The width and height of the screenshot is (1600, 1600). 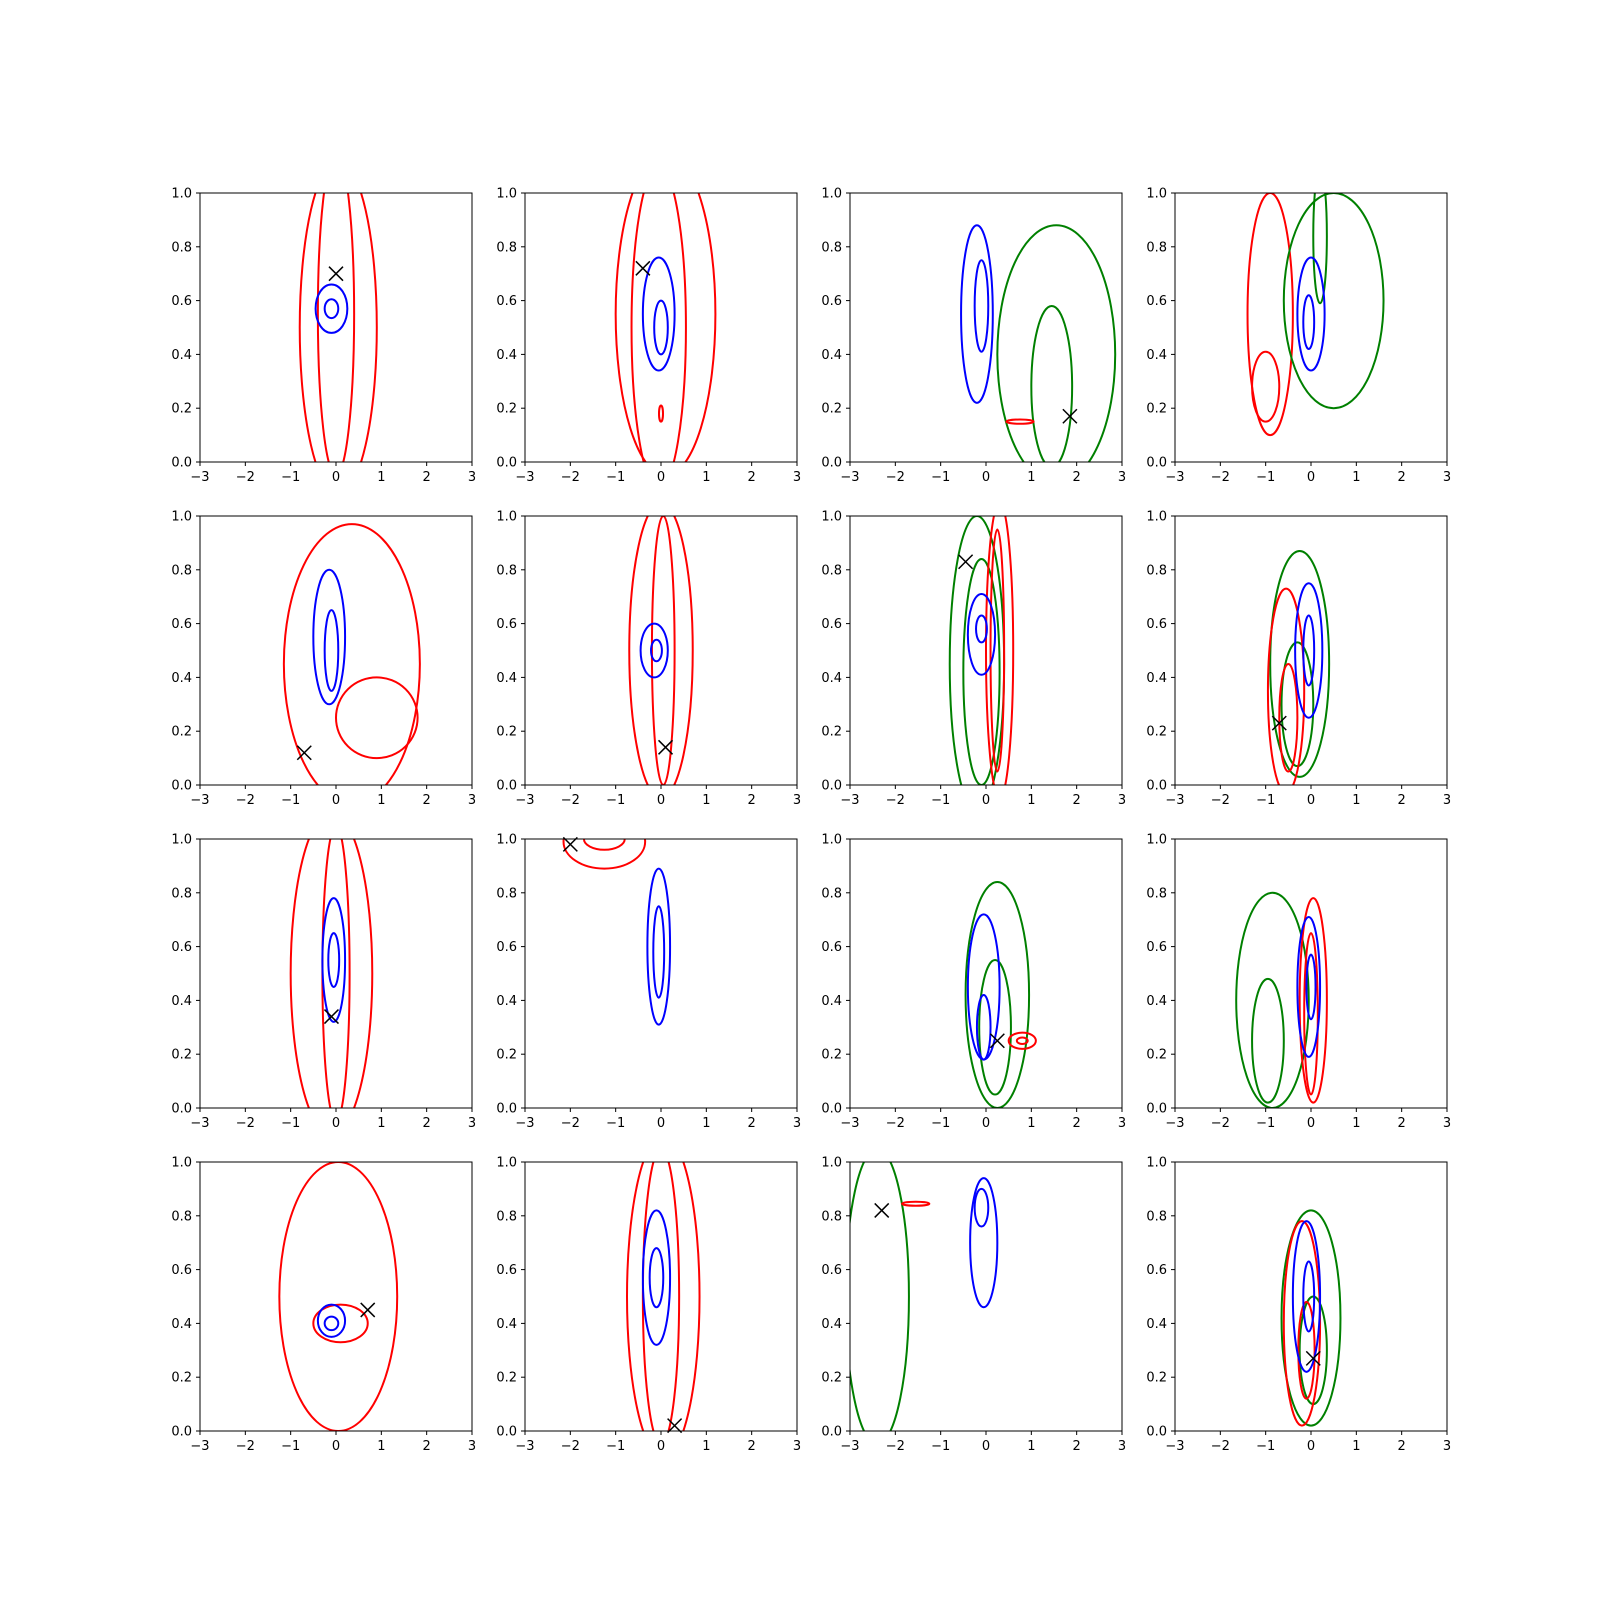 What do you see at coordinates (1298, 982) in the screenshot?
I see `subplot-2-3: −3 −2 −1 0 1 2 3 0.0 0.2 0.4 0.6 0.8 1.0` at bounding box center [1298, 982].